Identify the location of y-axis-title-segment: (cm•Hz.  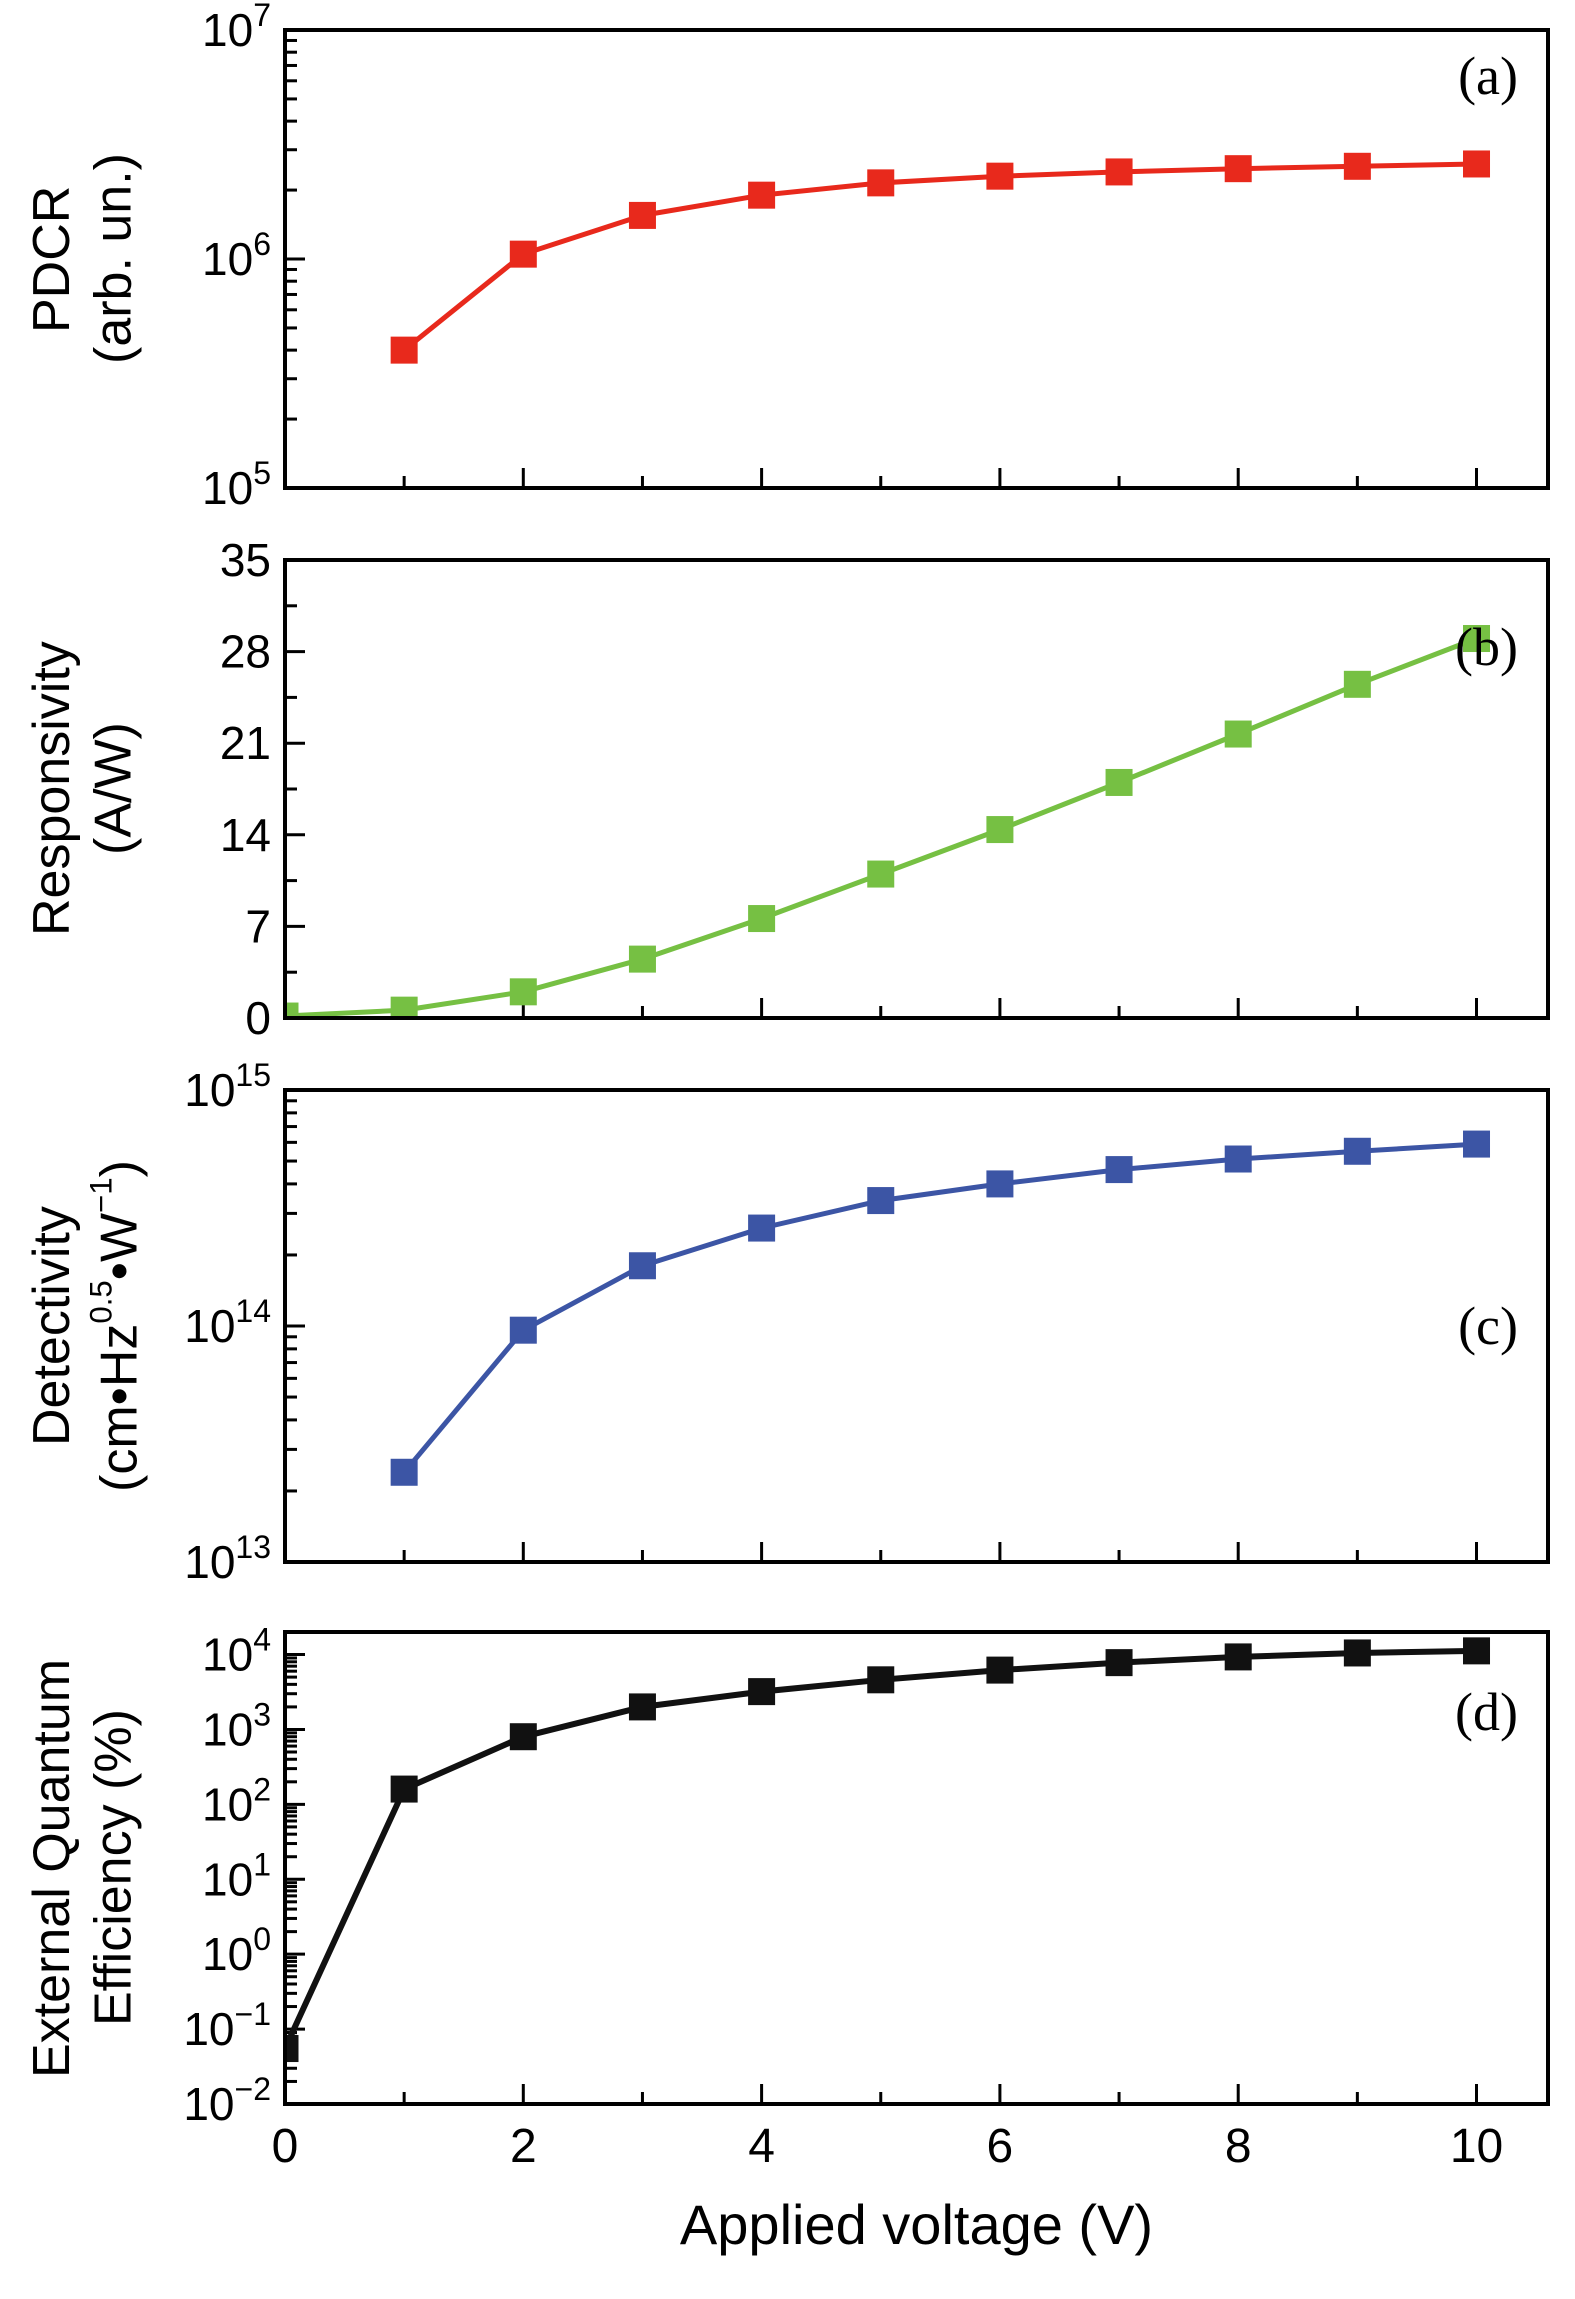
(119, 1407).